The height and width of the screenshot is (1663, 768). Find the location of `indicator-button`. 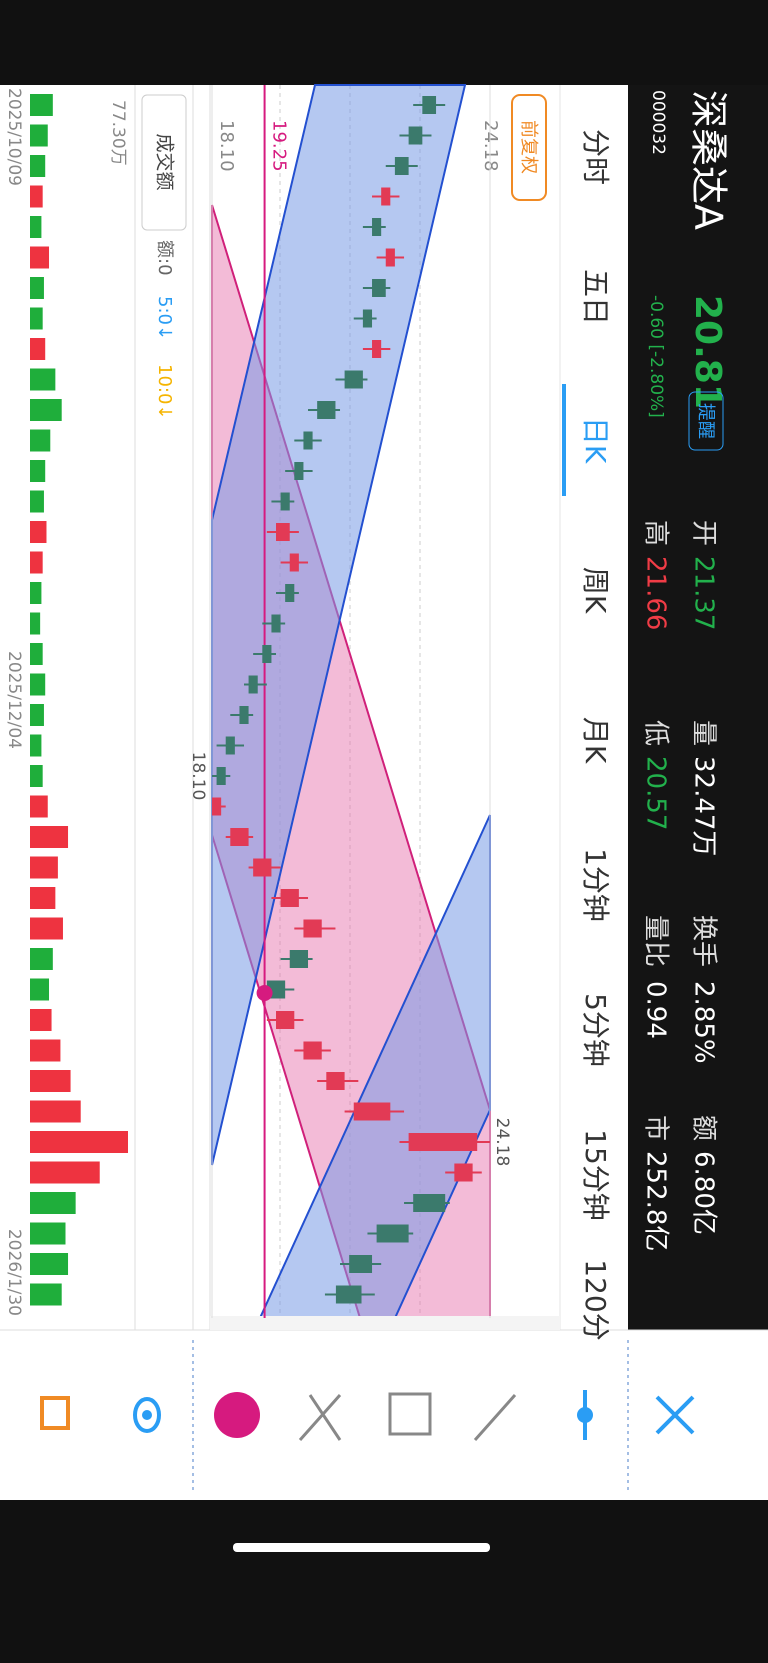

indicator-button is located at coordinates (164, 162).